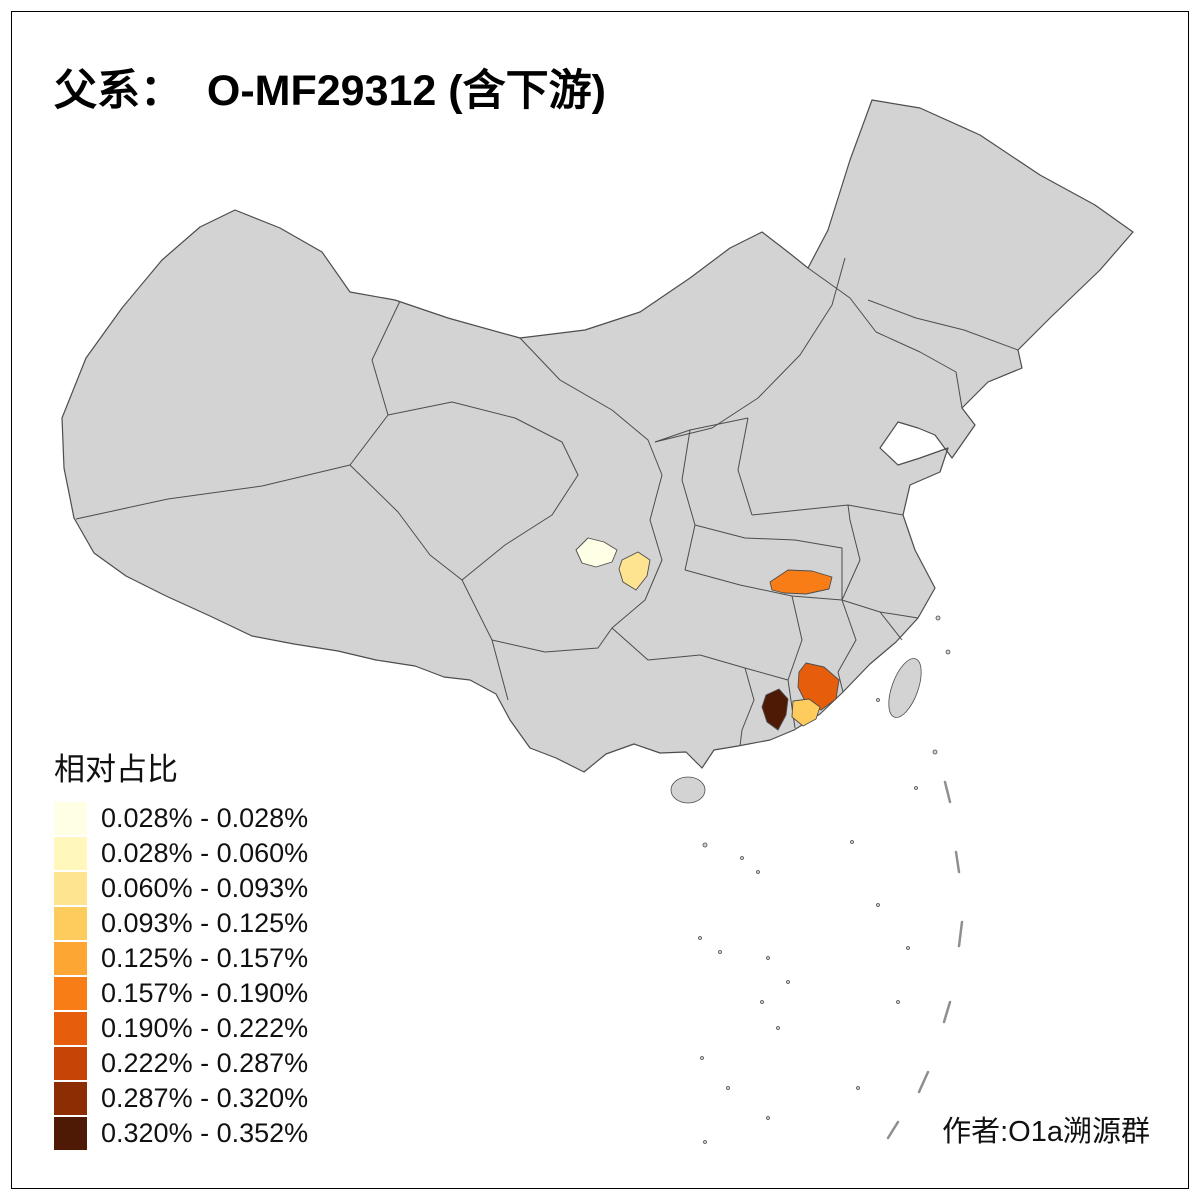  Describe the element at coordinates (205, 888) in the screenshot. I see `legend-label: 0.060% - 0.093%` at that location.